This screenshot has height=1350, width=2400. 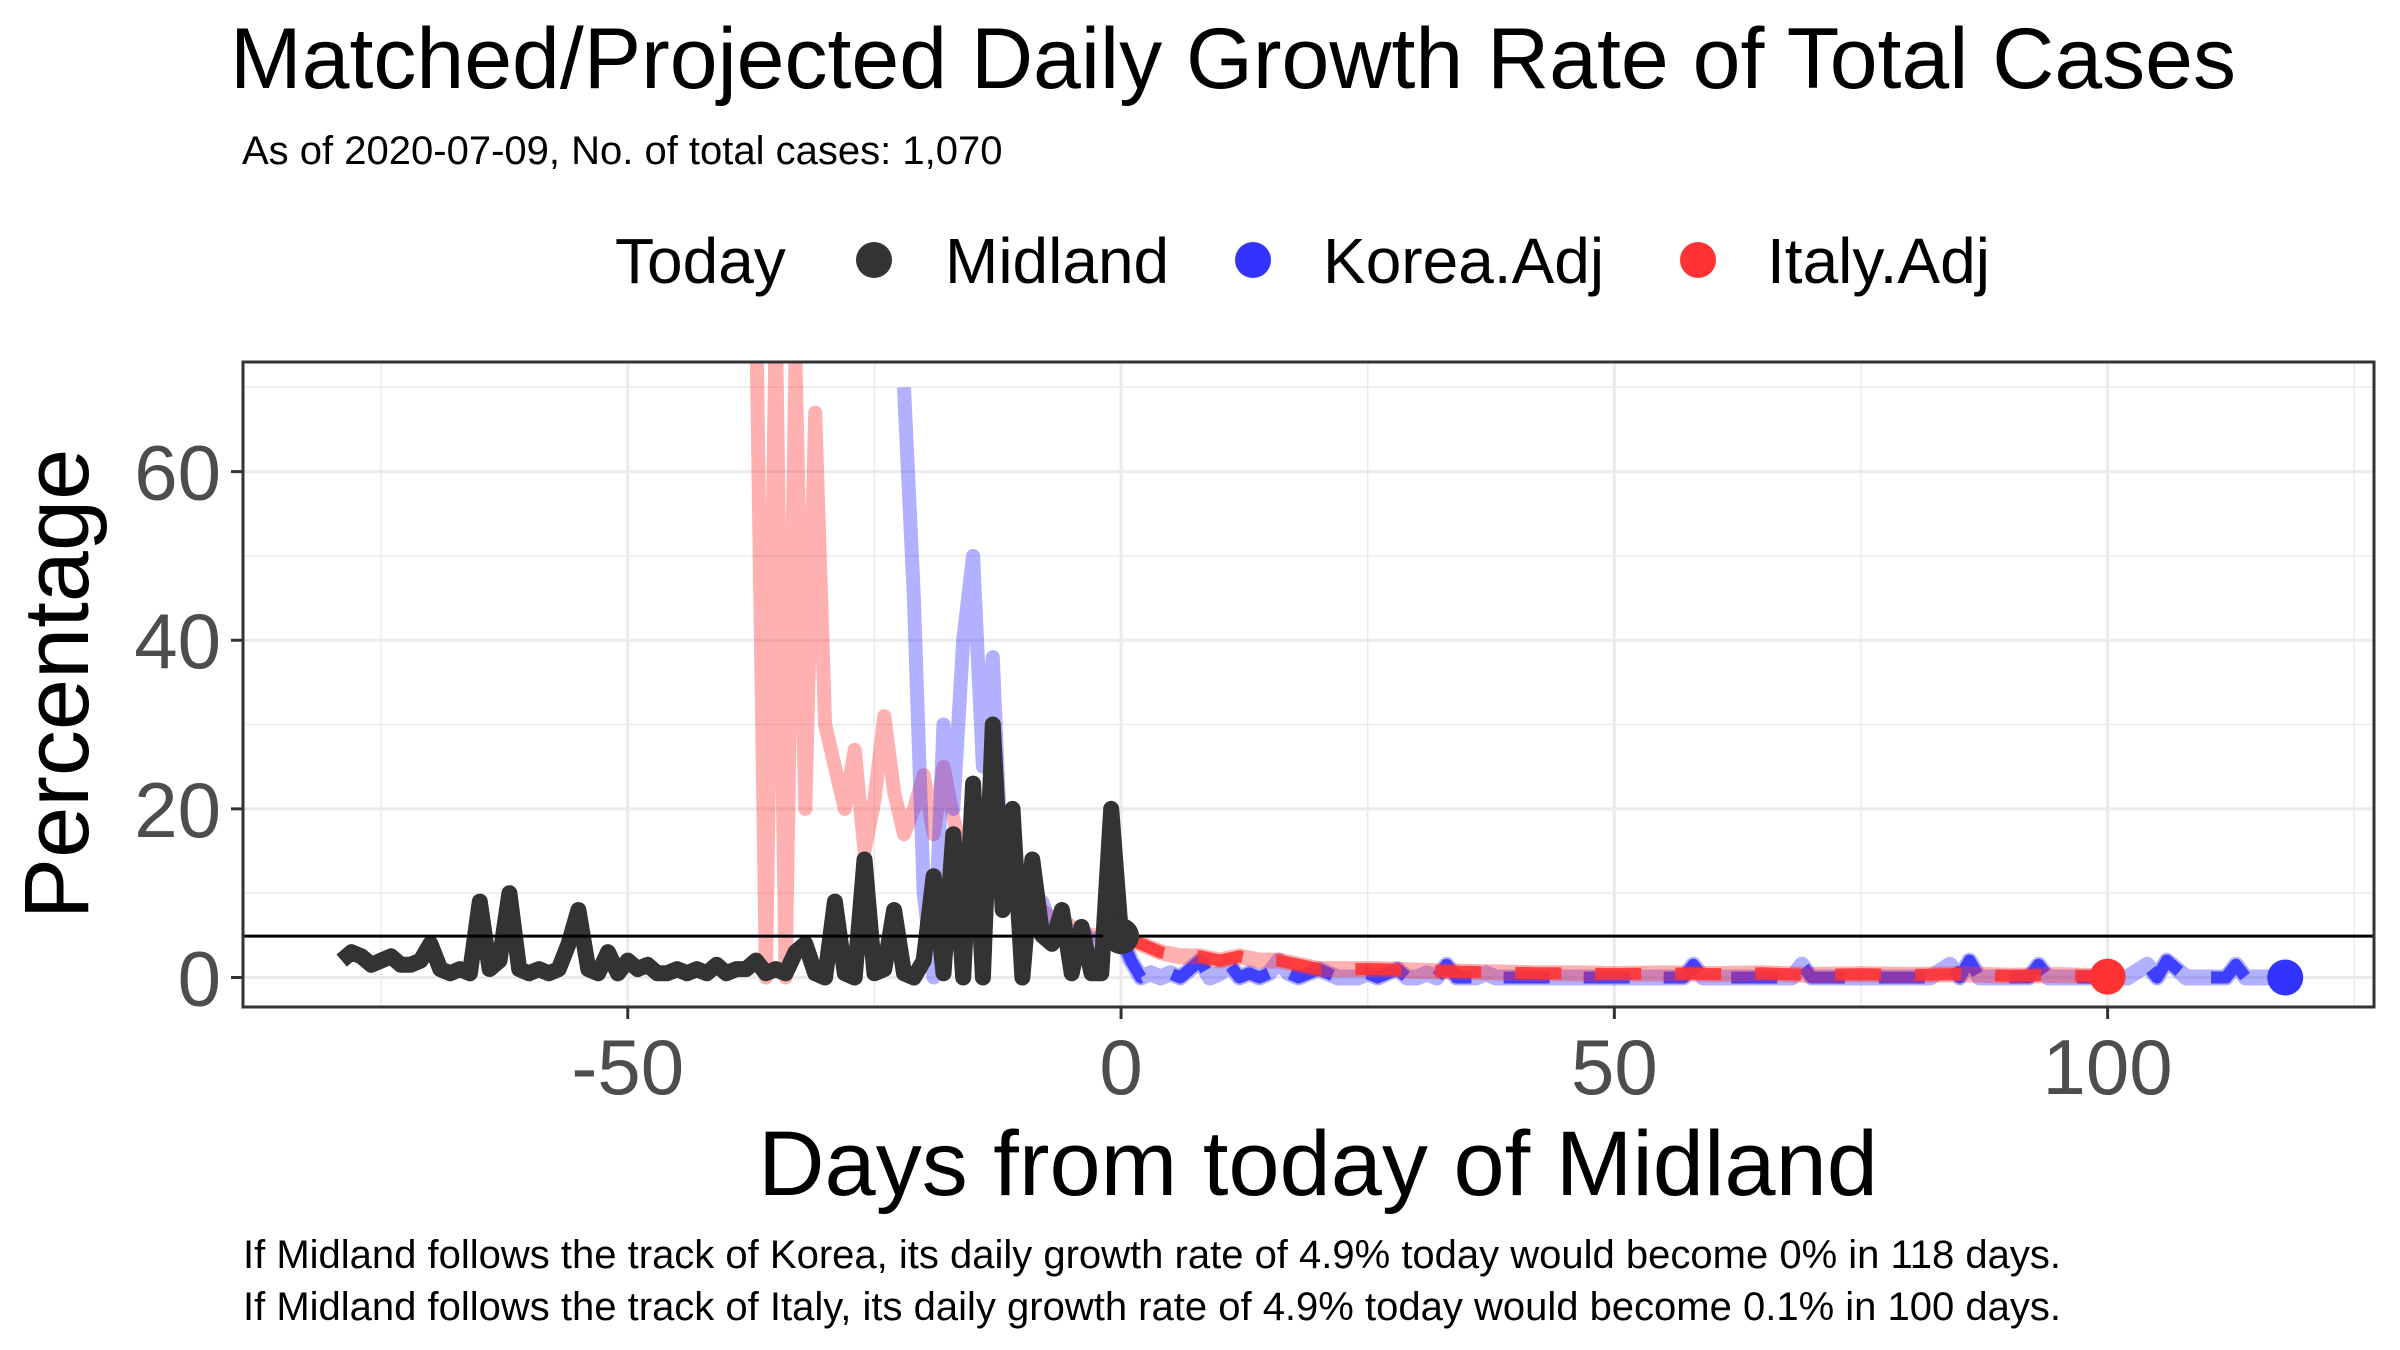 What do you see at coordinates (1120, 1067) in the screenshot?
I see `x-tick-label: 0` at bounding box center [1120, 1067].